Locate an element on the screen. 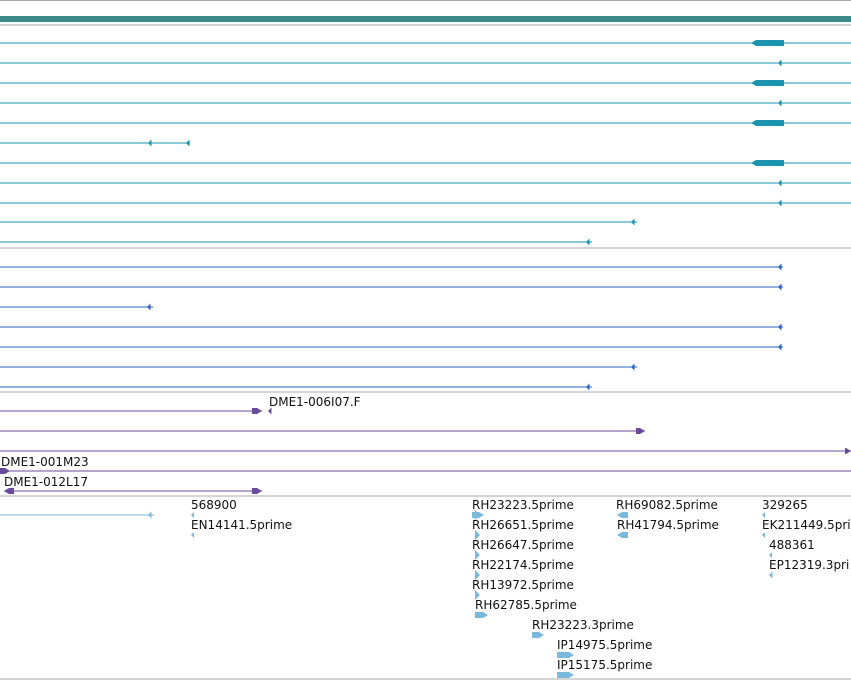 The height and width of the screenshot is (680, 851). bac-label: DME1-006I07.F is located at coordinates (315, 402).